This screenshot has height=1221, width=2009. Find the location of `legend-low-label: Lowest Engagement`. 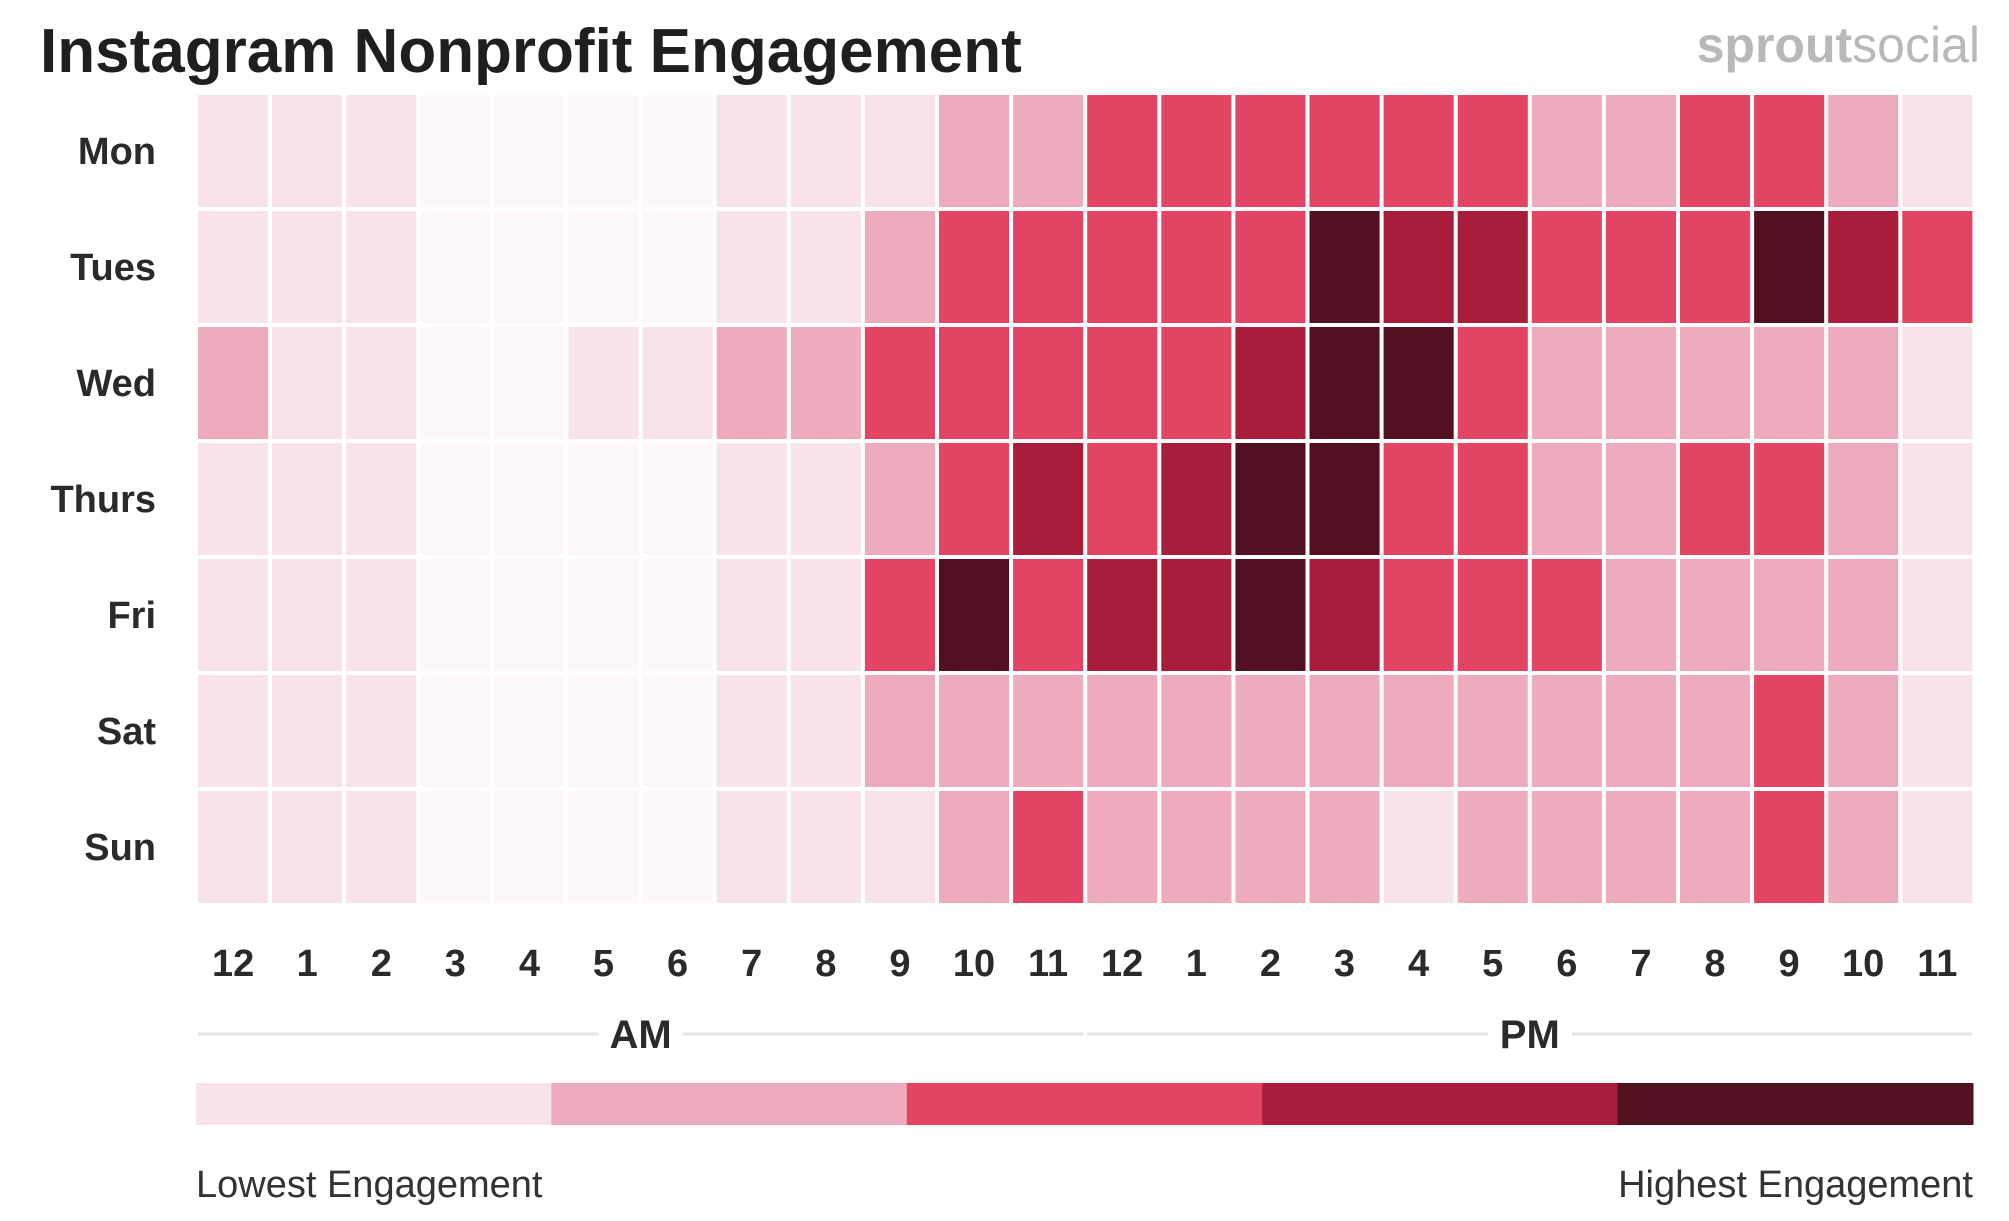

legend-low-label: Lowest Engagement is located at coordinates (369, 1185).